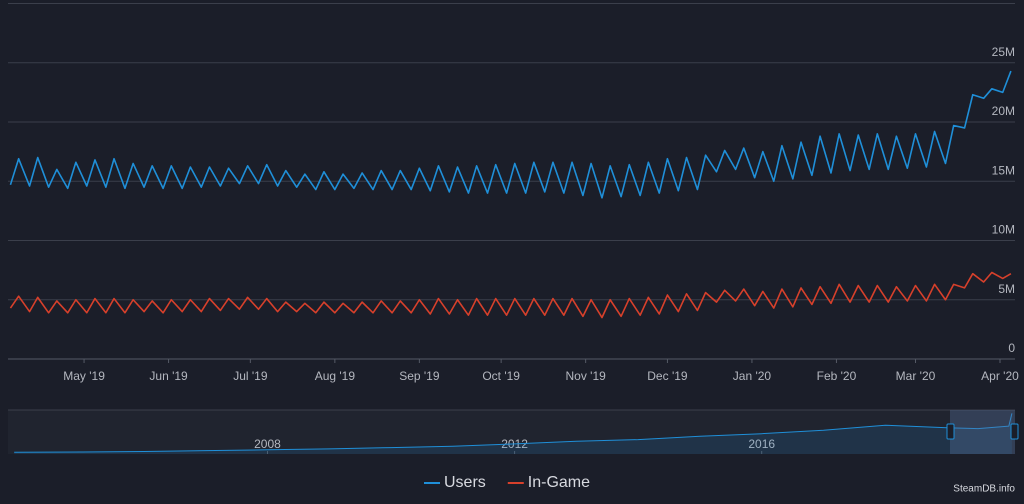  What do you see at coordinates (761, 444) in the screenshot?
I see `x-tick-label: 2016` at bounding box center [761, 444].